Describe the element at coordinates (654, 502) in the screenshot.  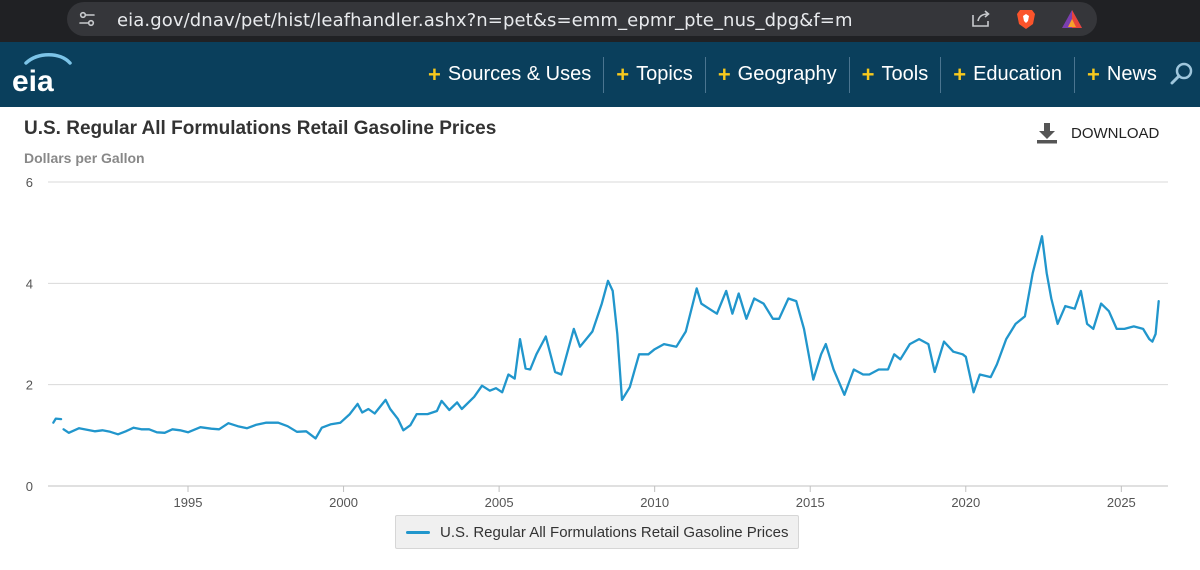
I see `x-tick-label: 2010` at that location.